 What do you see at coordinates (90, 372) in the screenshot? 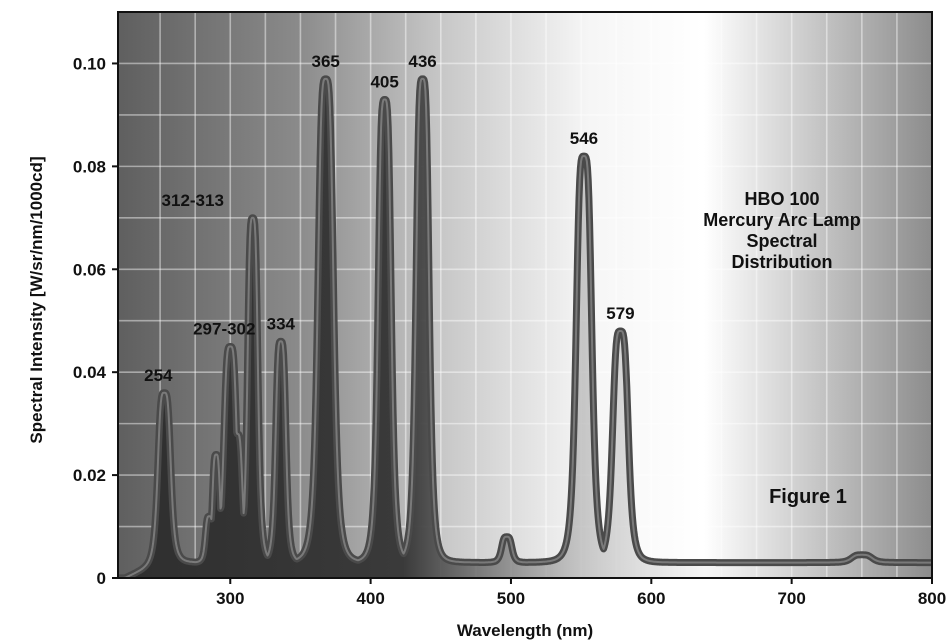
I see `y-tick-label: 0.04` at bounding box center [90, 372].